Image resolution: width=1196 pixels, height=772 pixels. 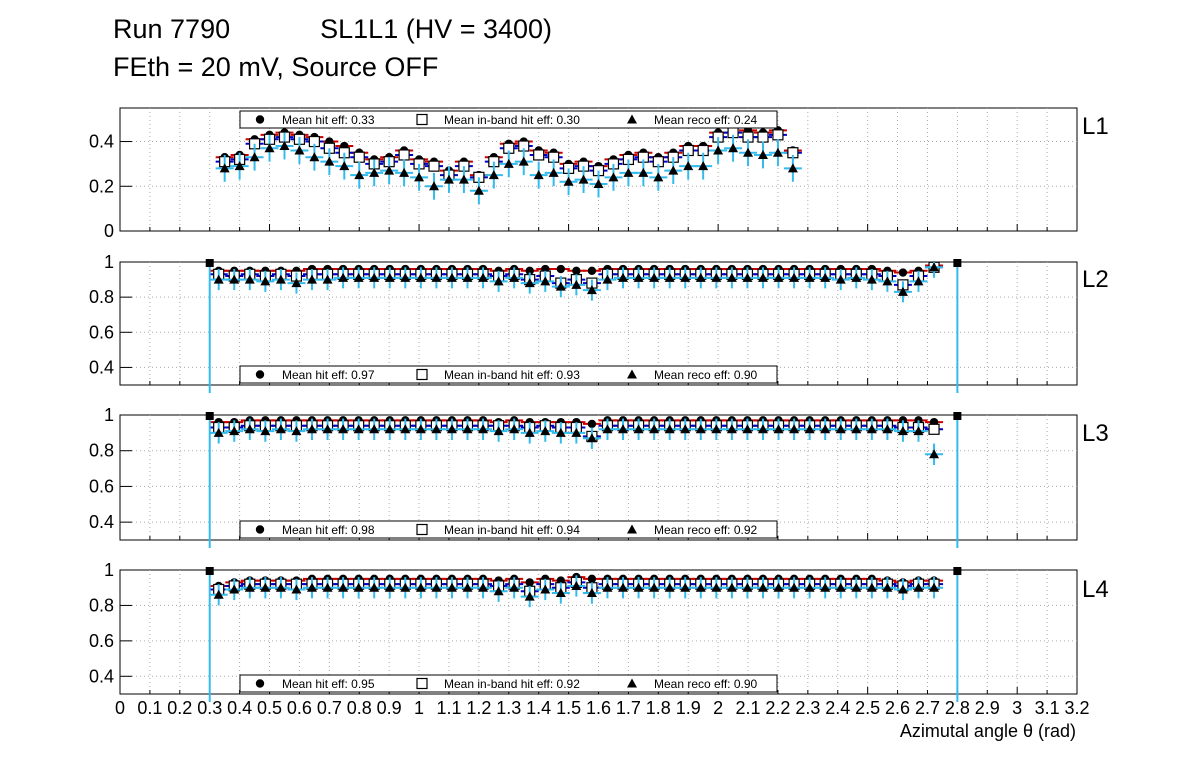 What do you see at coordinates (109, 415) in the screenshot?
I see `panel-l3-ytick-label: 1` at bounding box center [109, 415].